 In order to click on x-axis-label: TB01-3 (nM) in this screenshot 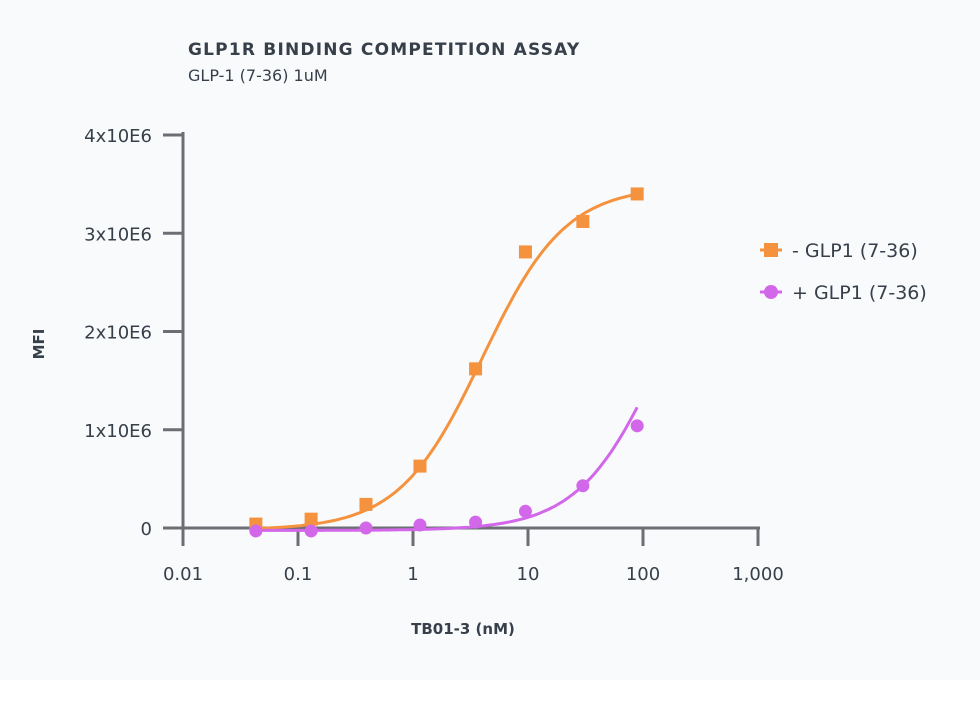, I will do `click(463, 629)`.